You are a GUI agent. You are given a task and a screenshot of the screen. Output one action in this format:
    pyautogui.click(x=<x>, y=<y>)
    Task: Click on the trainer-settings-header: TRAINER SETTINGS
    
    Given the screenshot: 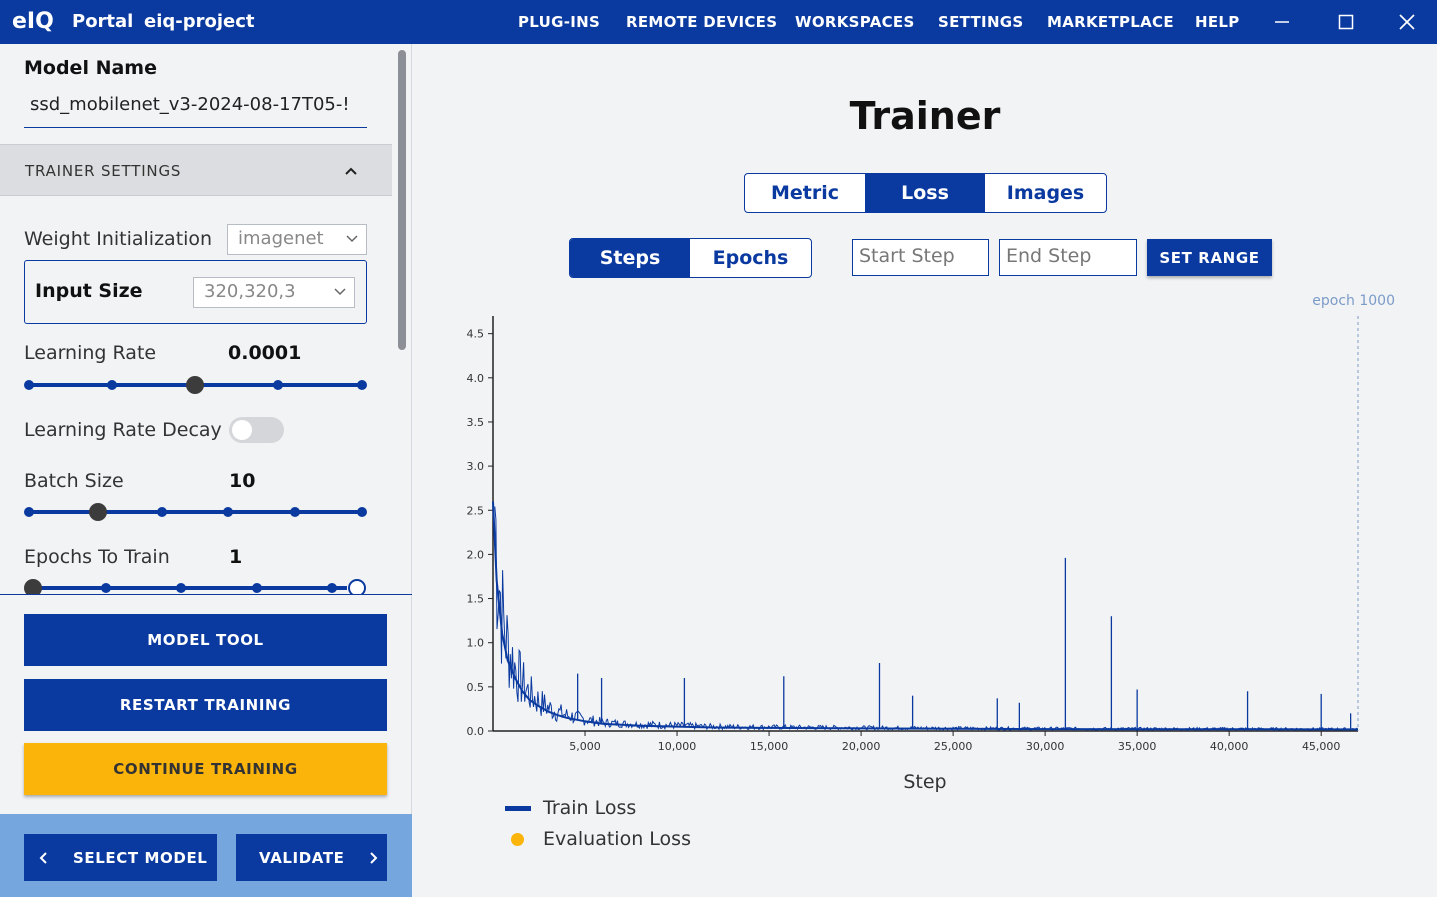 What is the action you would take?
    pyautogui.click(x=196, y=170)
    